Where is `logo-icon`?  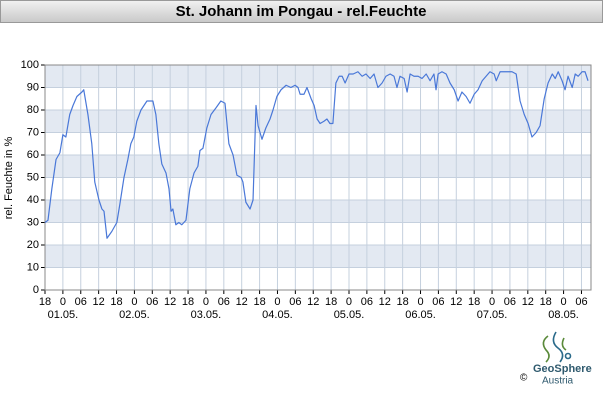 logo-icon is located at coordinates (557, 347).